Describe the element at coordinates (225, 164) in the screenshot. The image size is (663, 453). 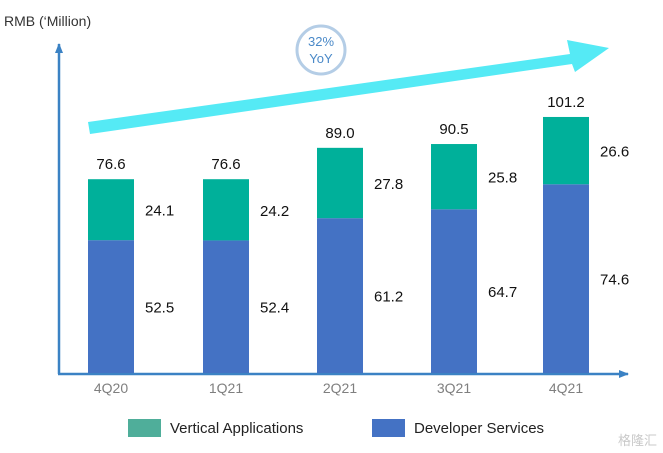
I see `total-label-1q21: 76.6` at that location.